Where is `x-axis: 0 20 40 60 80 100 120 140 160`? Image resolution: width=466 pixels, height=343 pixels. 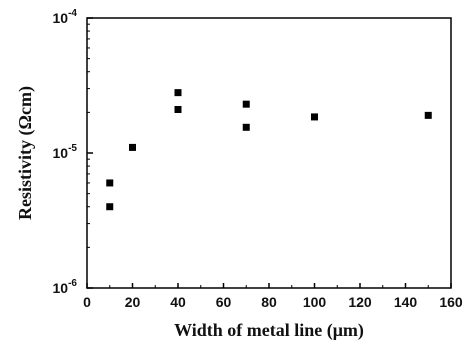 x-axis: 0 20 40 60 80 100 120 140 160 is located at coordinates (273, 296).